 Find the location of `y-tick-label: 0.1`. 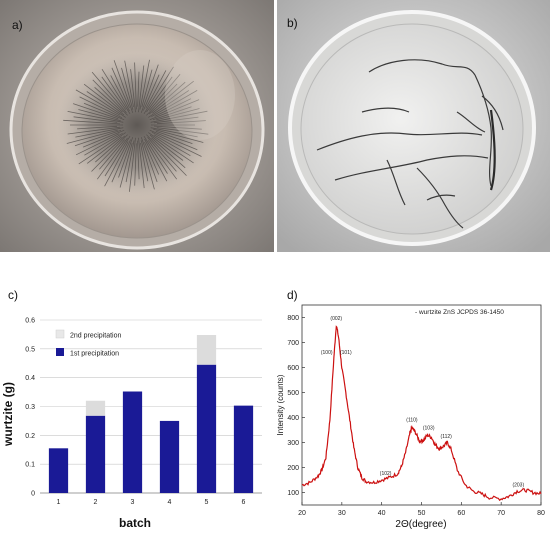

y-tick-label: 0.1 is located at coordinates (30, 465).